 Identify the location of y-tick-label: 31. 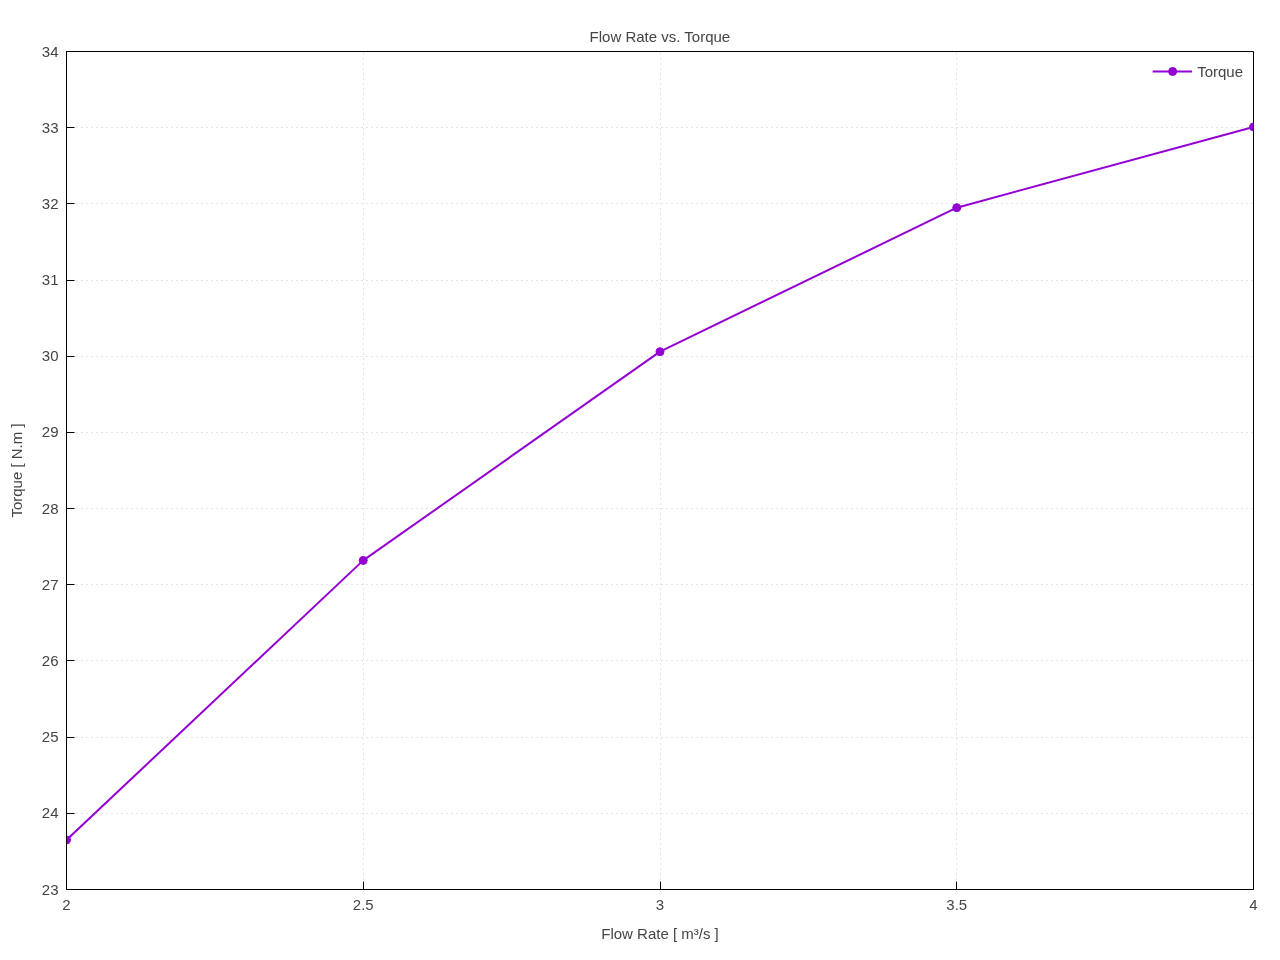
(50, 280).